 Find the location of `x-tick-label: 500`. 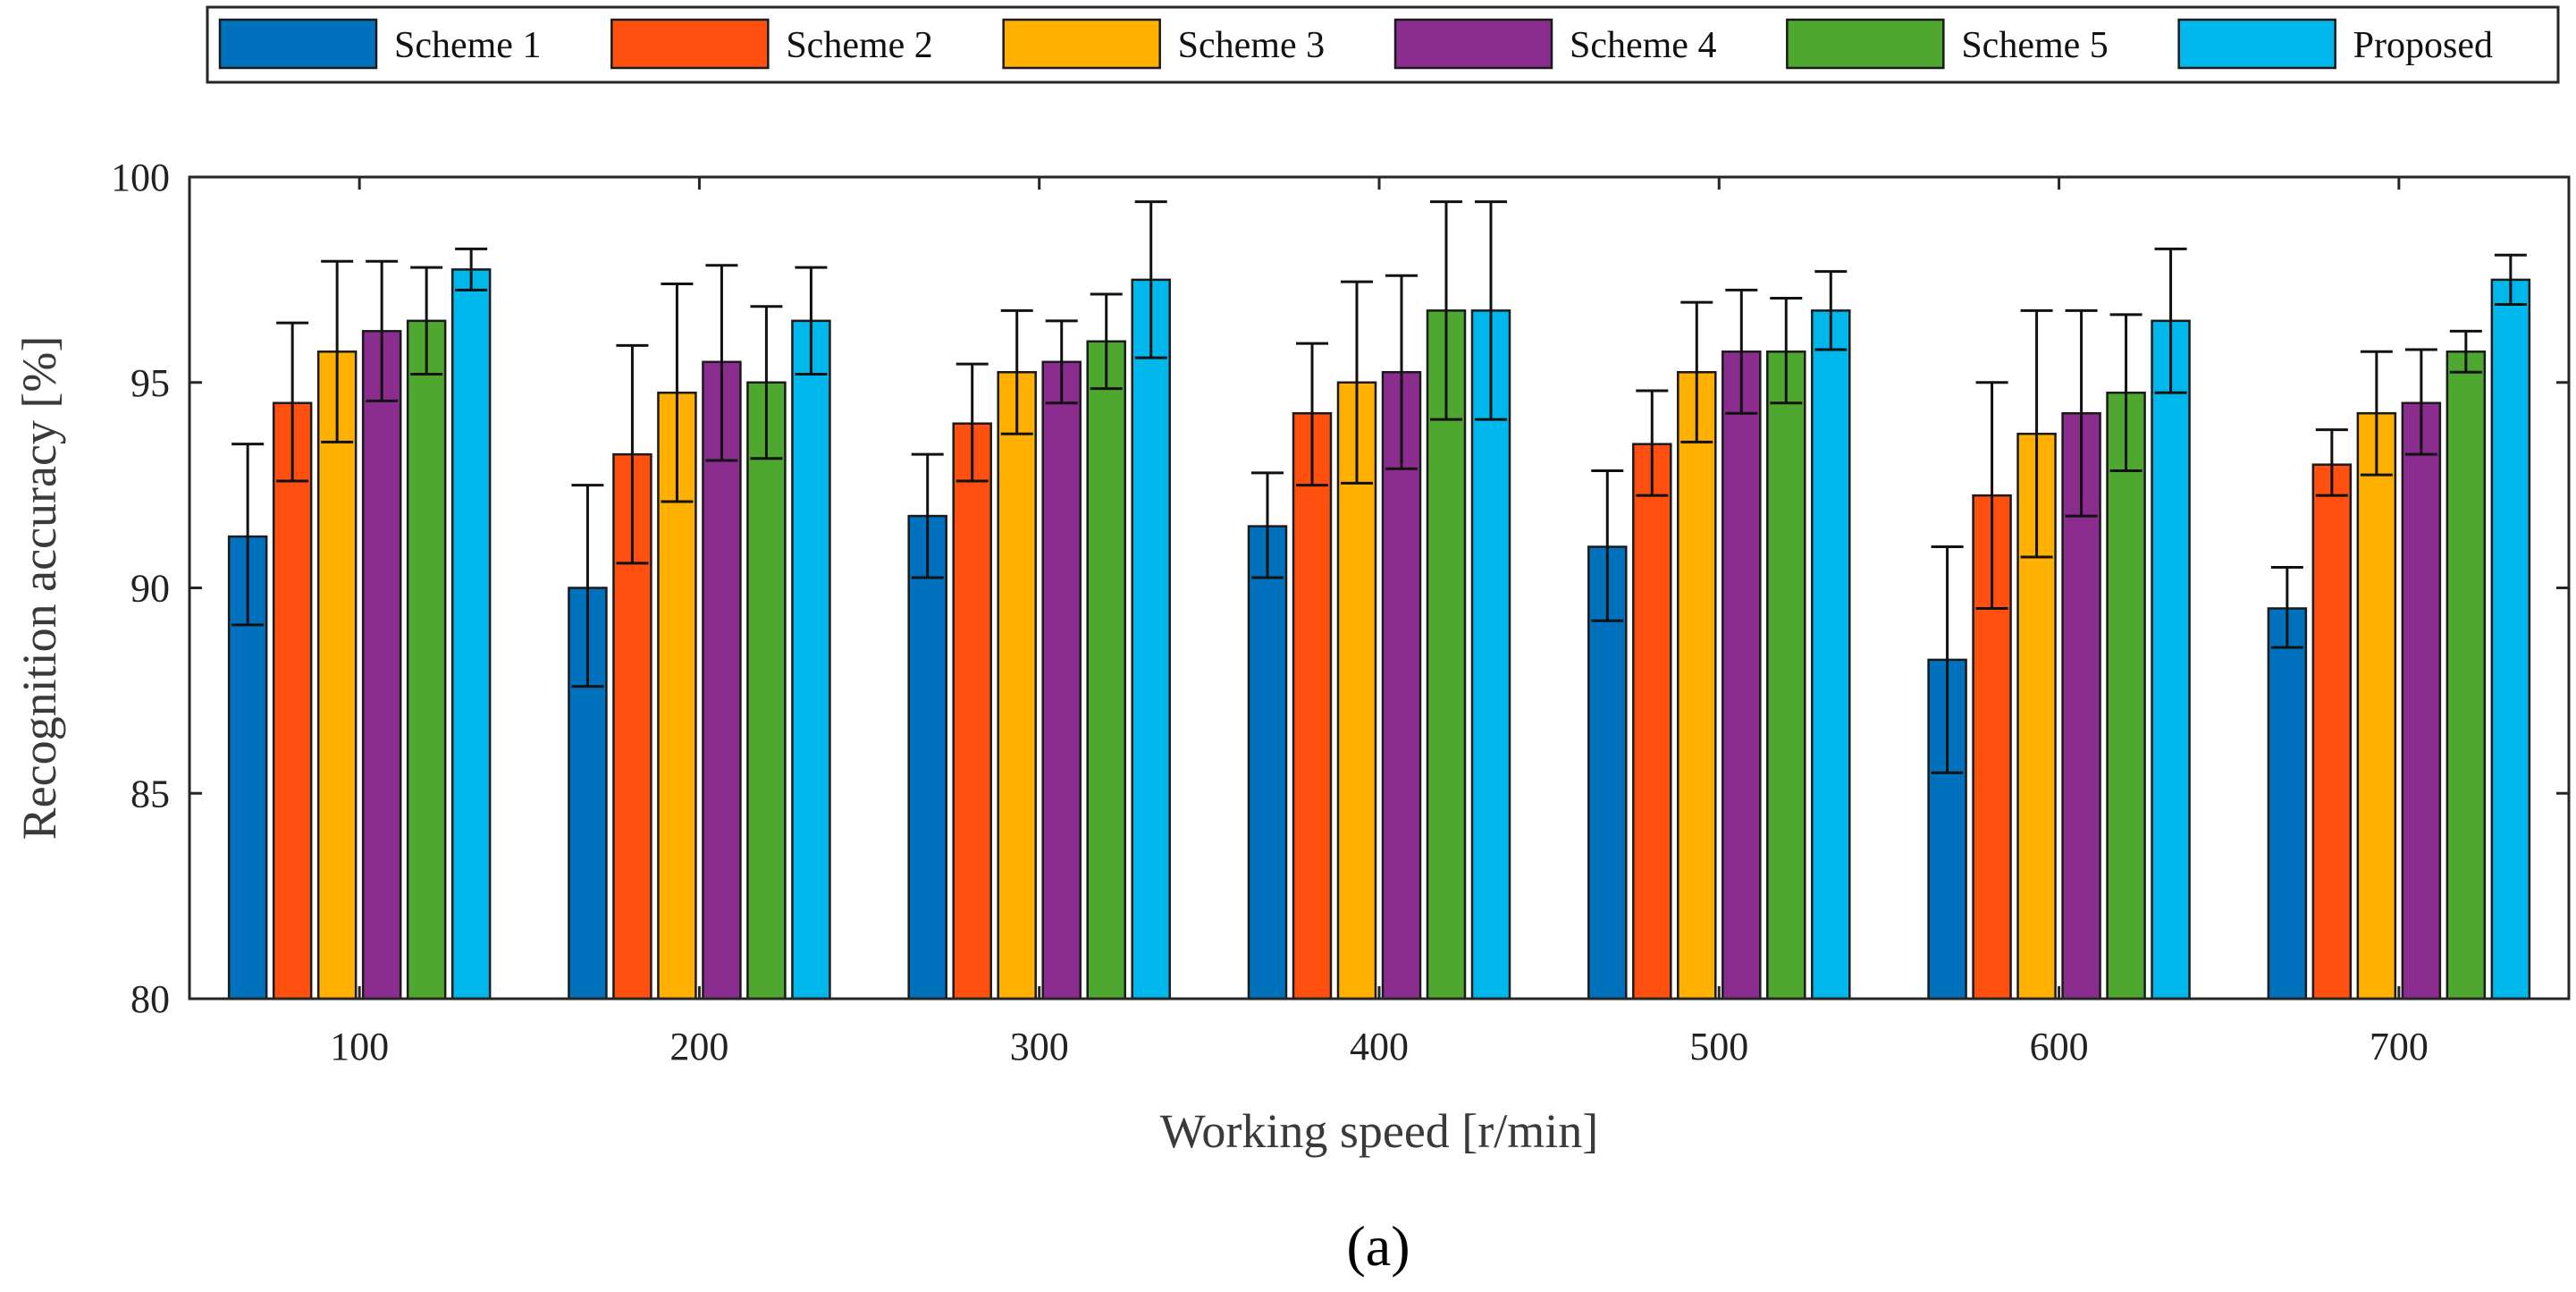

x-tick-label: 500 is located at coordinates (1719, 1047).